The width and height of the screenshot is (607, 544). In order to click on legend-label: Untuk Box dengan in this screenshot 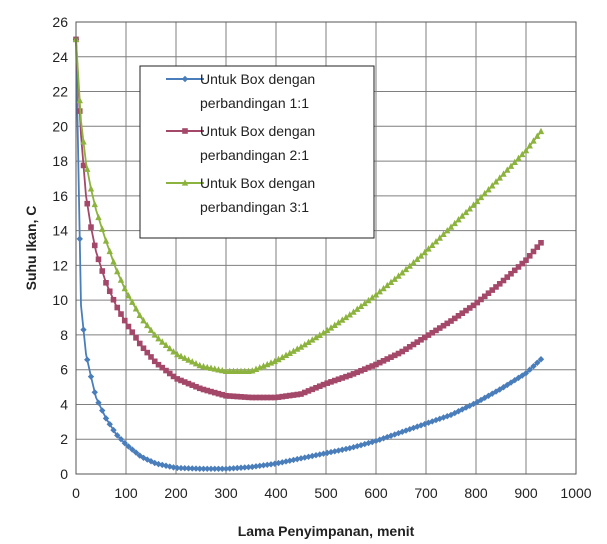, I will do `click(257, 131)`.